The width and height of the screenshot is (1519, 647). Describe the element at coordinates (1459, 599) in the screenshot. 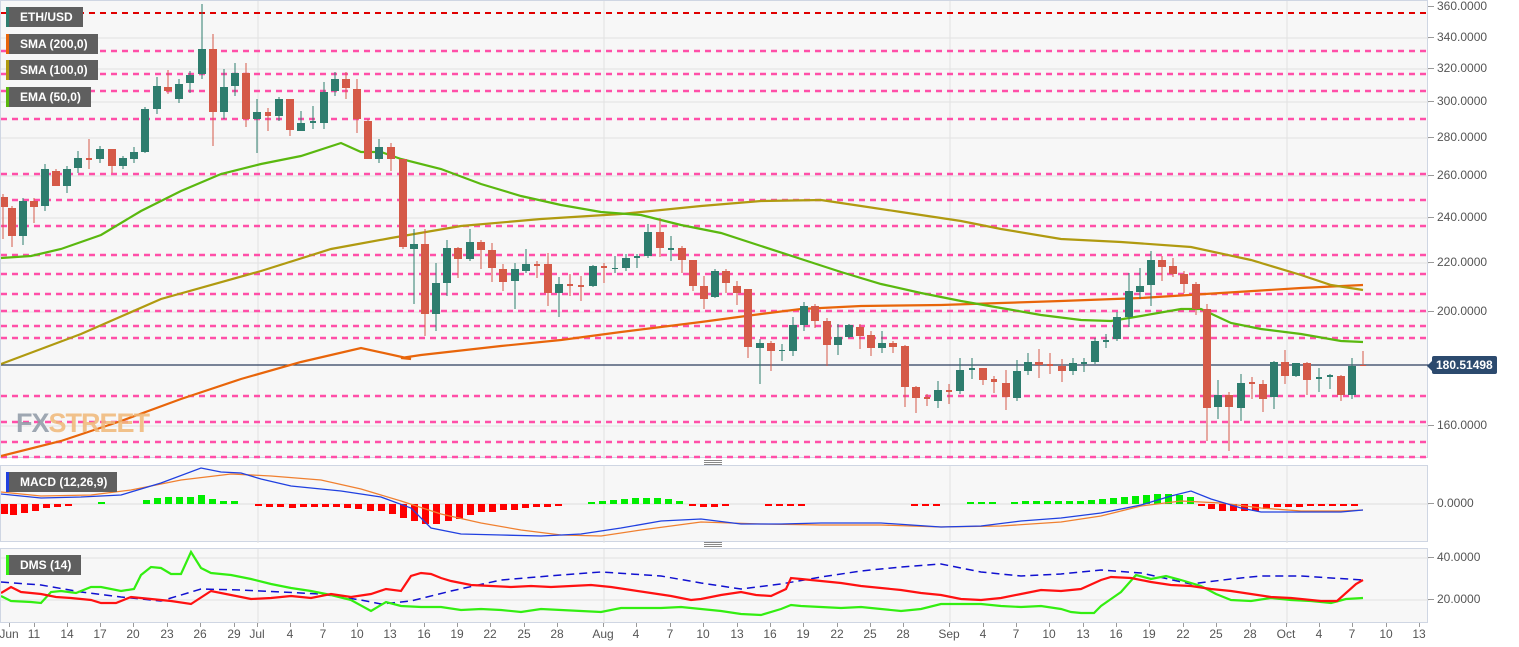

I see `dms-axis-label: 20.0000` at that location.